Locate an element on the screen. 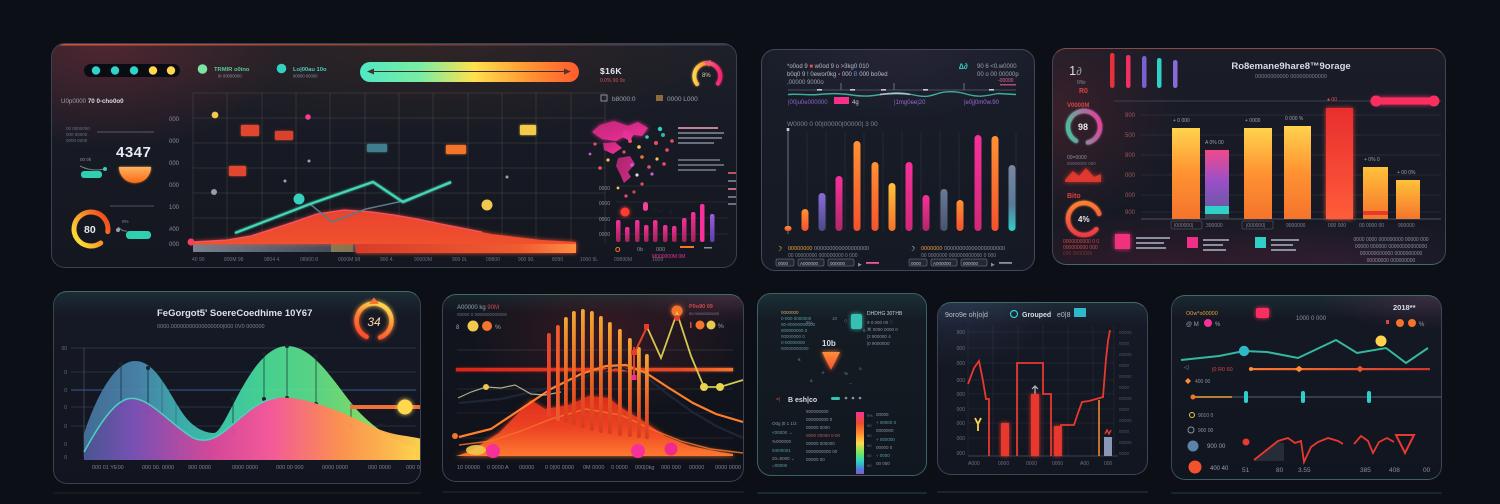 Image resolution: width=1500 pixels, height=504 pixels. svg-text: 98 is located at coordinates (1083, 127).